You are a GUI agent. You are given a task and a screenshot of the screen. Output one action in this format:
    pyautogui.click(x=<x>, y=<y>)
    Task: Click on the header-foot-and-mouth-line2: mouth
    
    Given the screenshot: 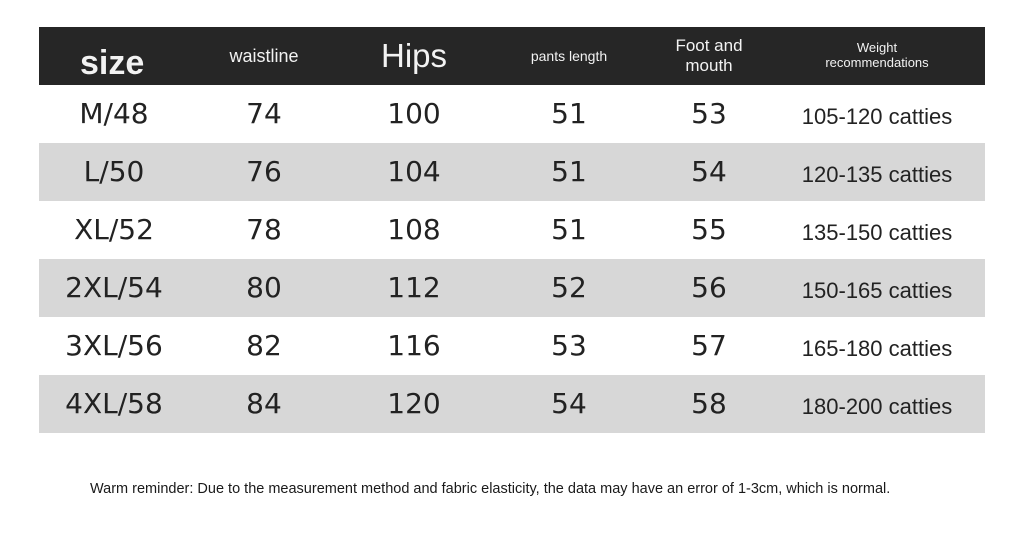 What is the action you would take?
    pyautogui.click(x=709, y=65)
    